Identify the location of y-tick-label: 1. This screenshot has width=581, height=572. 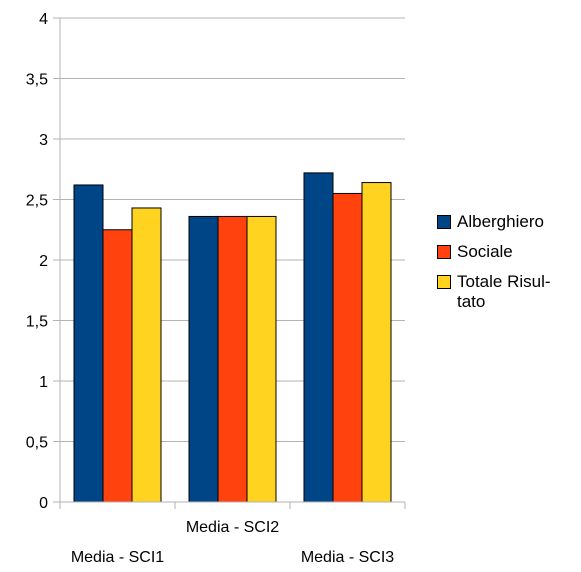
(43, 382).